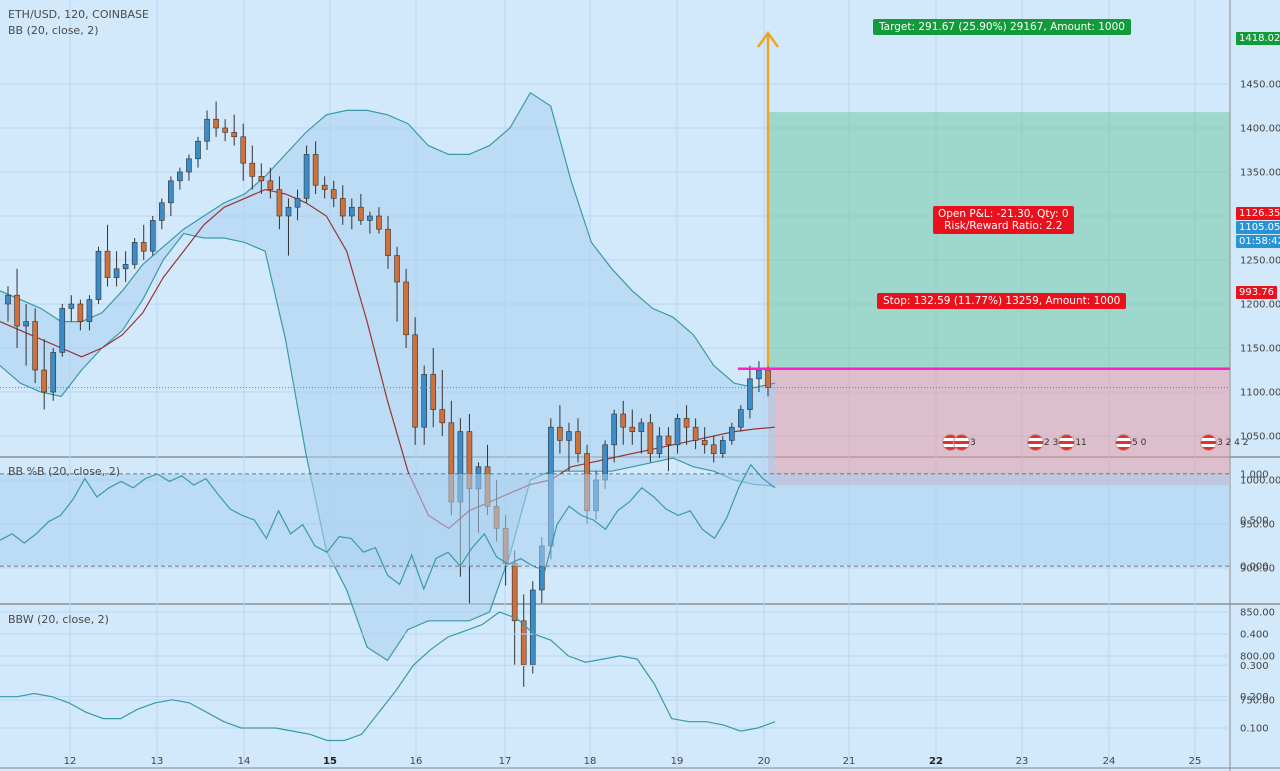 This screenshot has width=1280, height=771. What do you see at coordinates (1254, 697) in the screenshot?
I see `bbw-tick-label: 0.200` at bounding box center [1254, 697].